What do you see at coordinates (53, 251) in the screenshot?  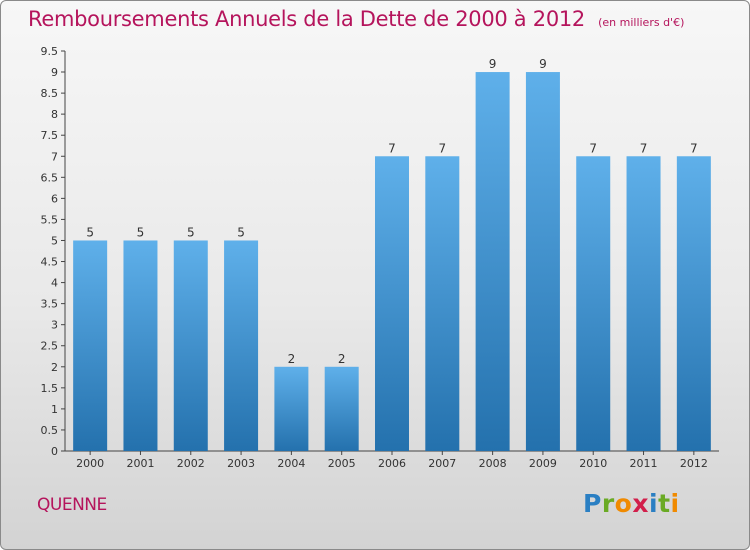 I see `y-axis: 0 0.5 1 1.5 2 2.5 3 3.5 4 4.5 5 5.5 6 6.5 7 7.5 8 8.5 9 9.5` at bounding box center [53, 251].